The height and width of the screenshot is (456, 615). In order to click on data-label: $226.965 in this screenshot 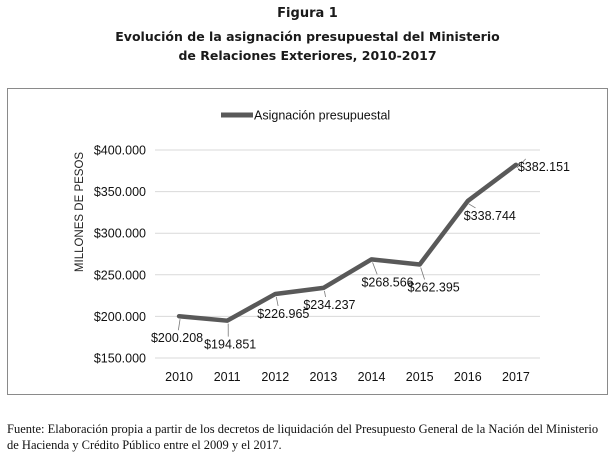, I will do `click(283, 314)`.